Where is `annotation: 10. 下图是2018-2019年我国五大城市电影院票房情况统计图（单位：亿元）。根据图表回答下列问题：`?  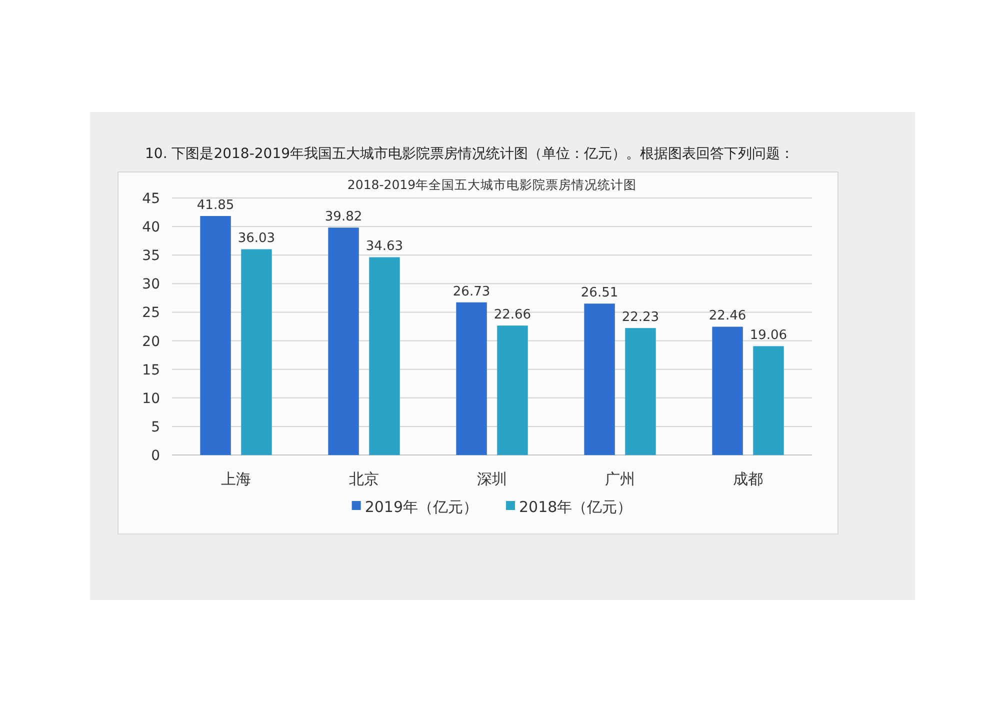 annotation: 10. 下图是2018-2019年我国五大城市电影院票房情况统计图（单位：亿元）。根据图表回答下列问题： is located at coordinates (469, 154).